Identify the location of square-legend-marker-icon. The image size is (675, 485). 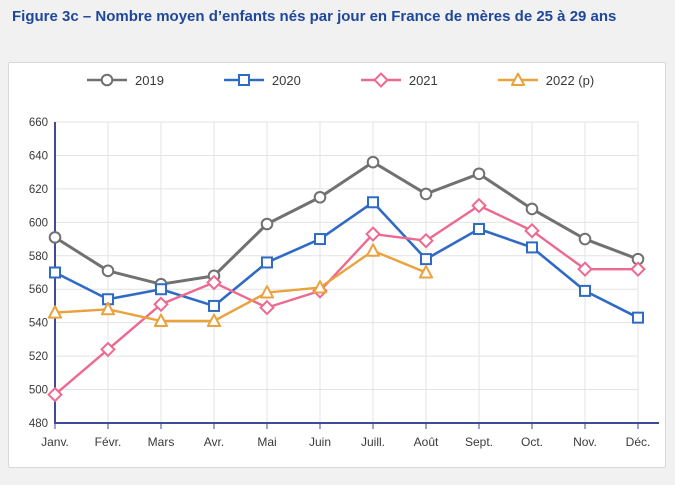
(243, 80).